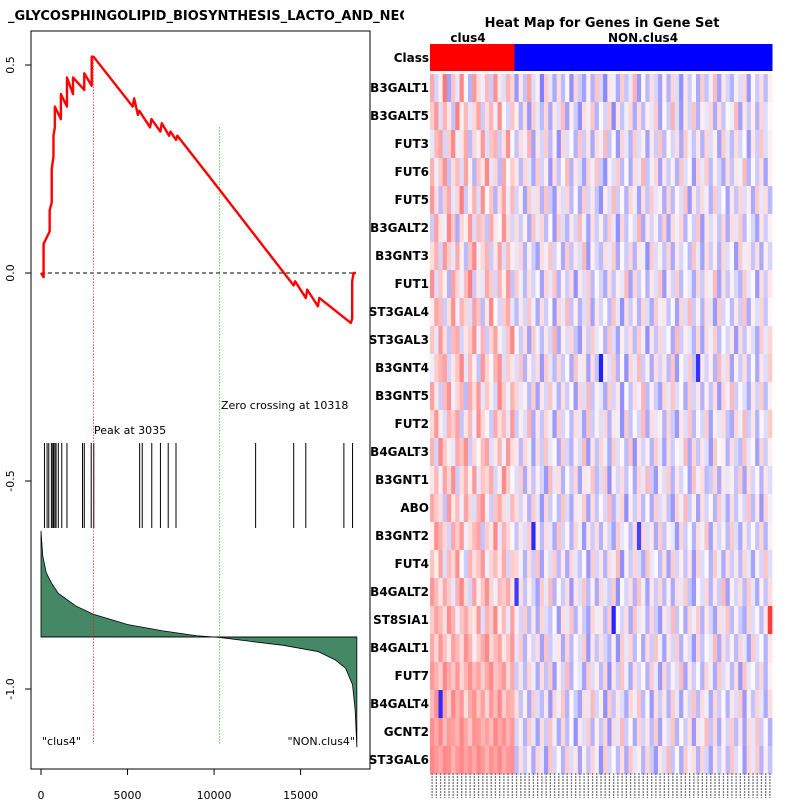 The width and height of the screenshot is (800, 800). Describe the element at coordinates (197, 190) in the screenshot. I see `running-es` at that location.